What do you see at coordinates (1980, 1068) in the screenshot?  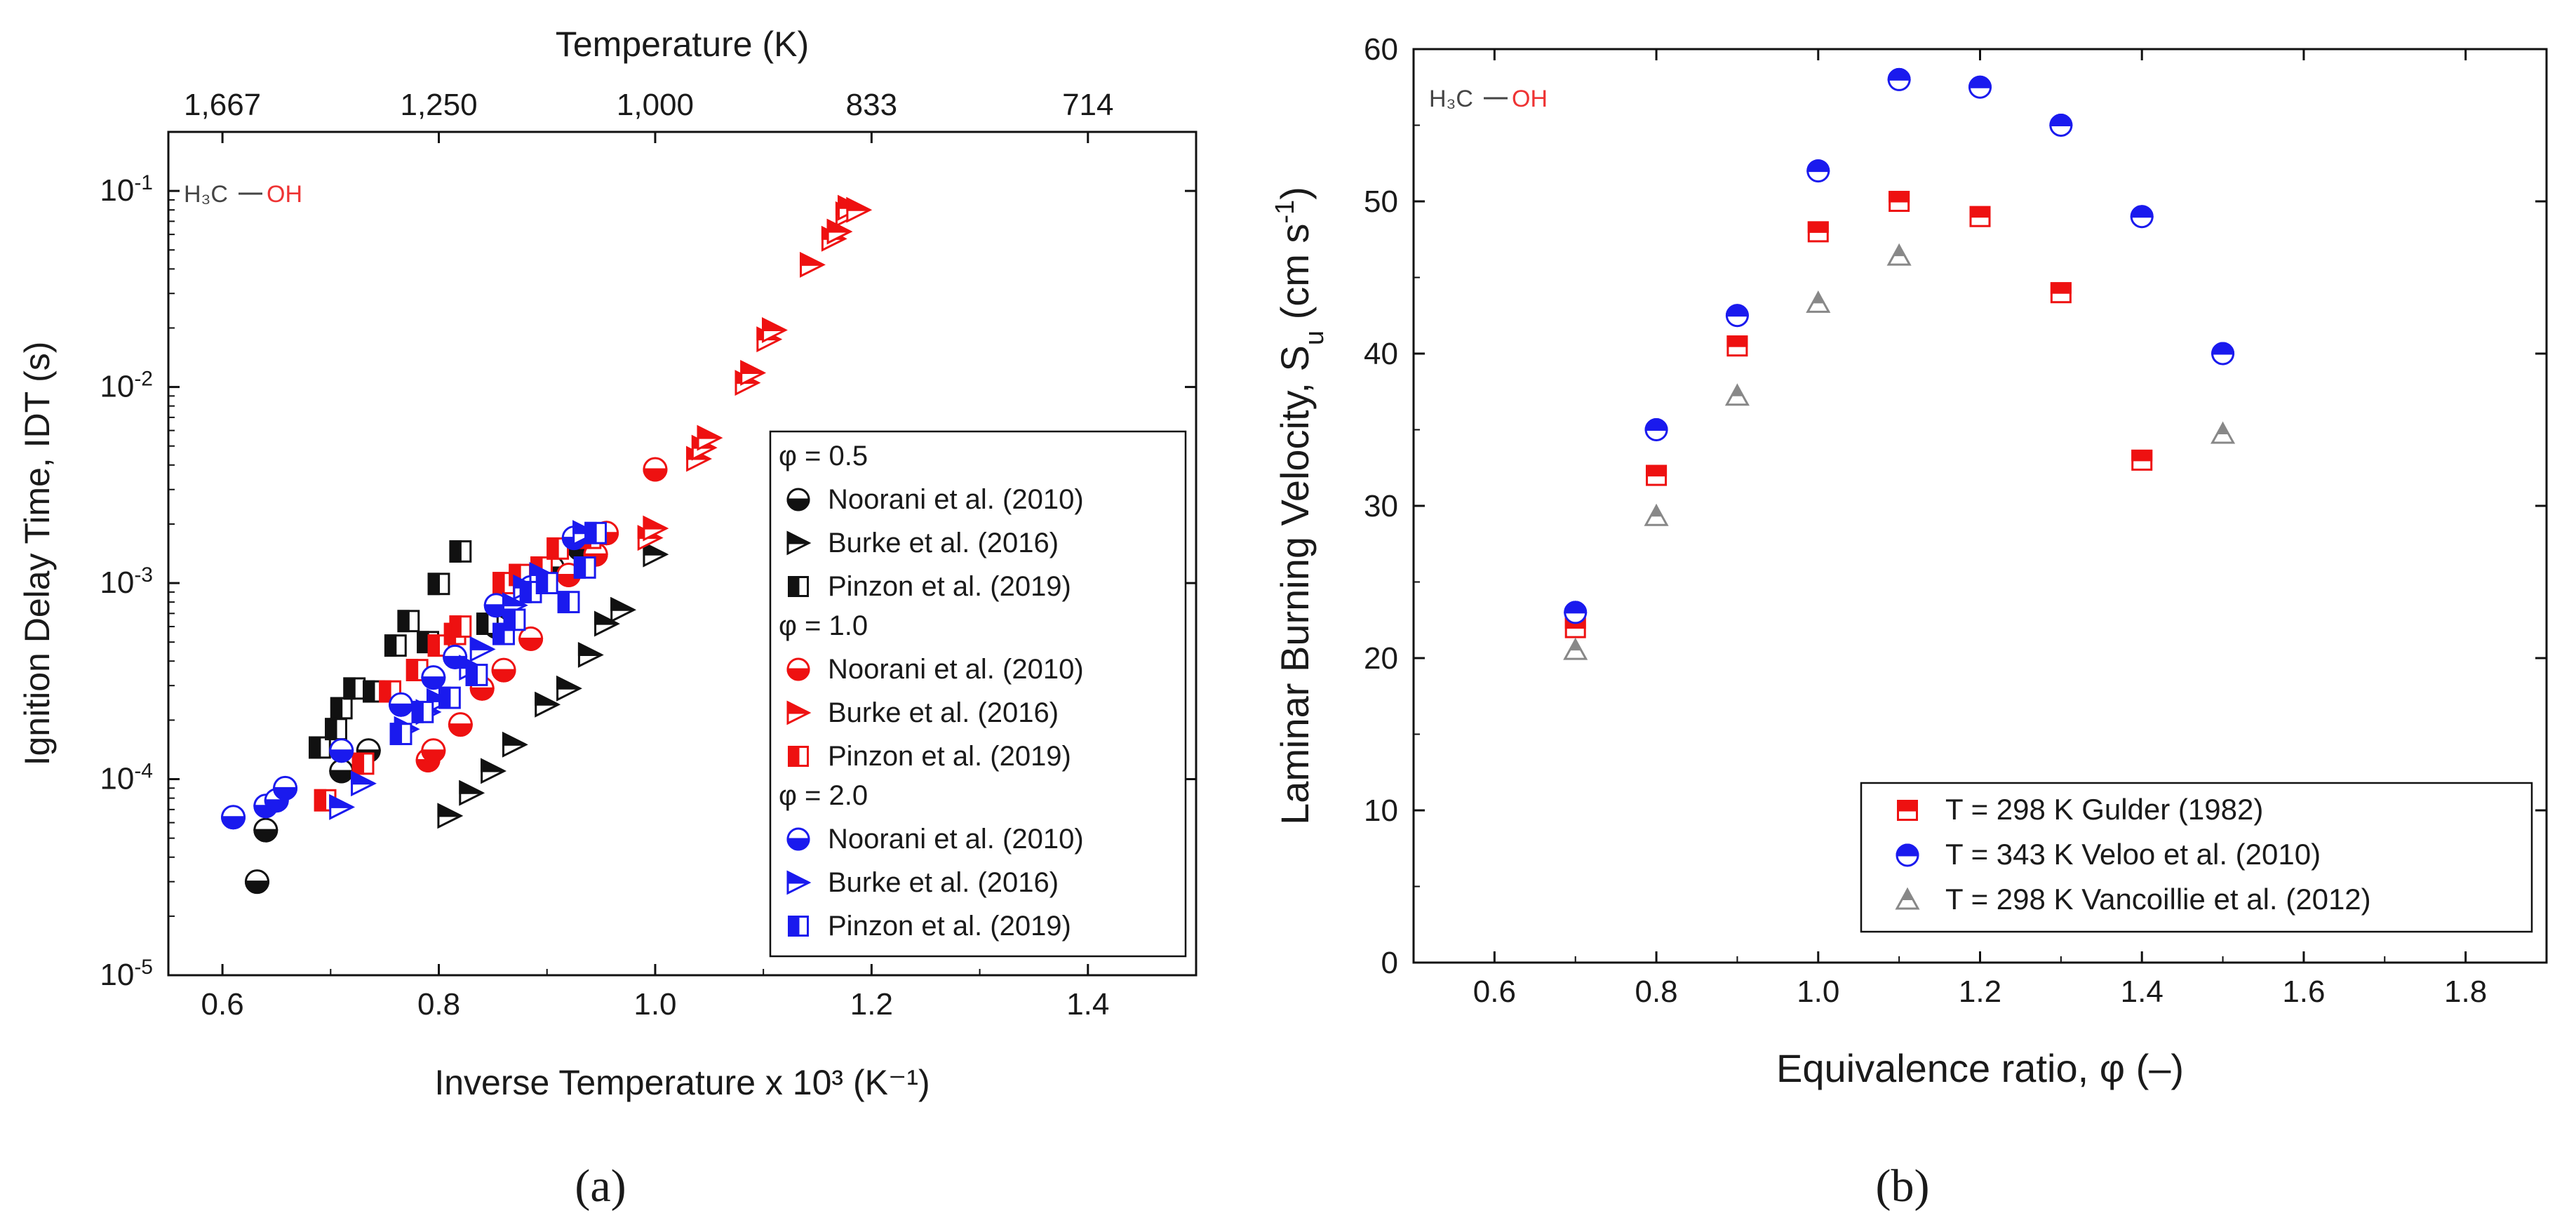 I see `x-axis-label: Equivalence ratio, φ (–)` at bounding box center [1980, 1068].